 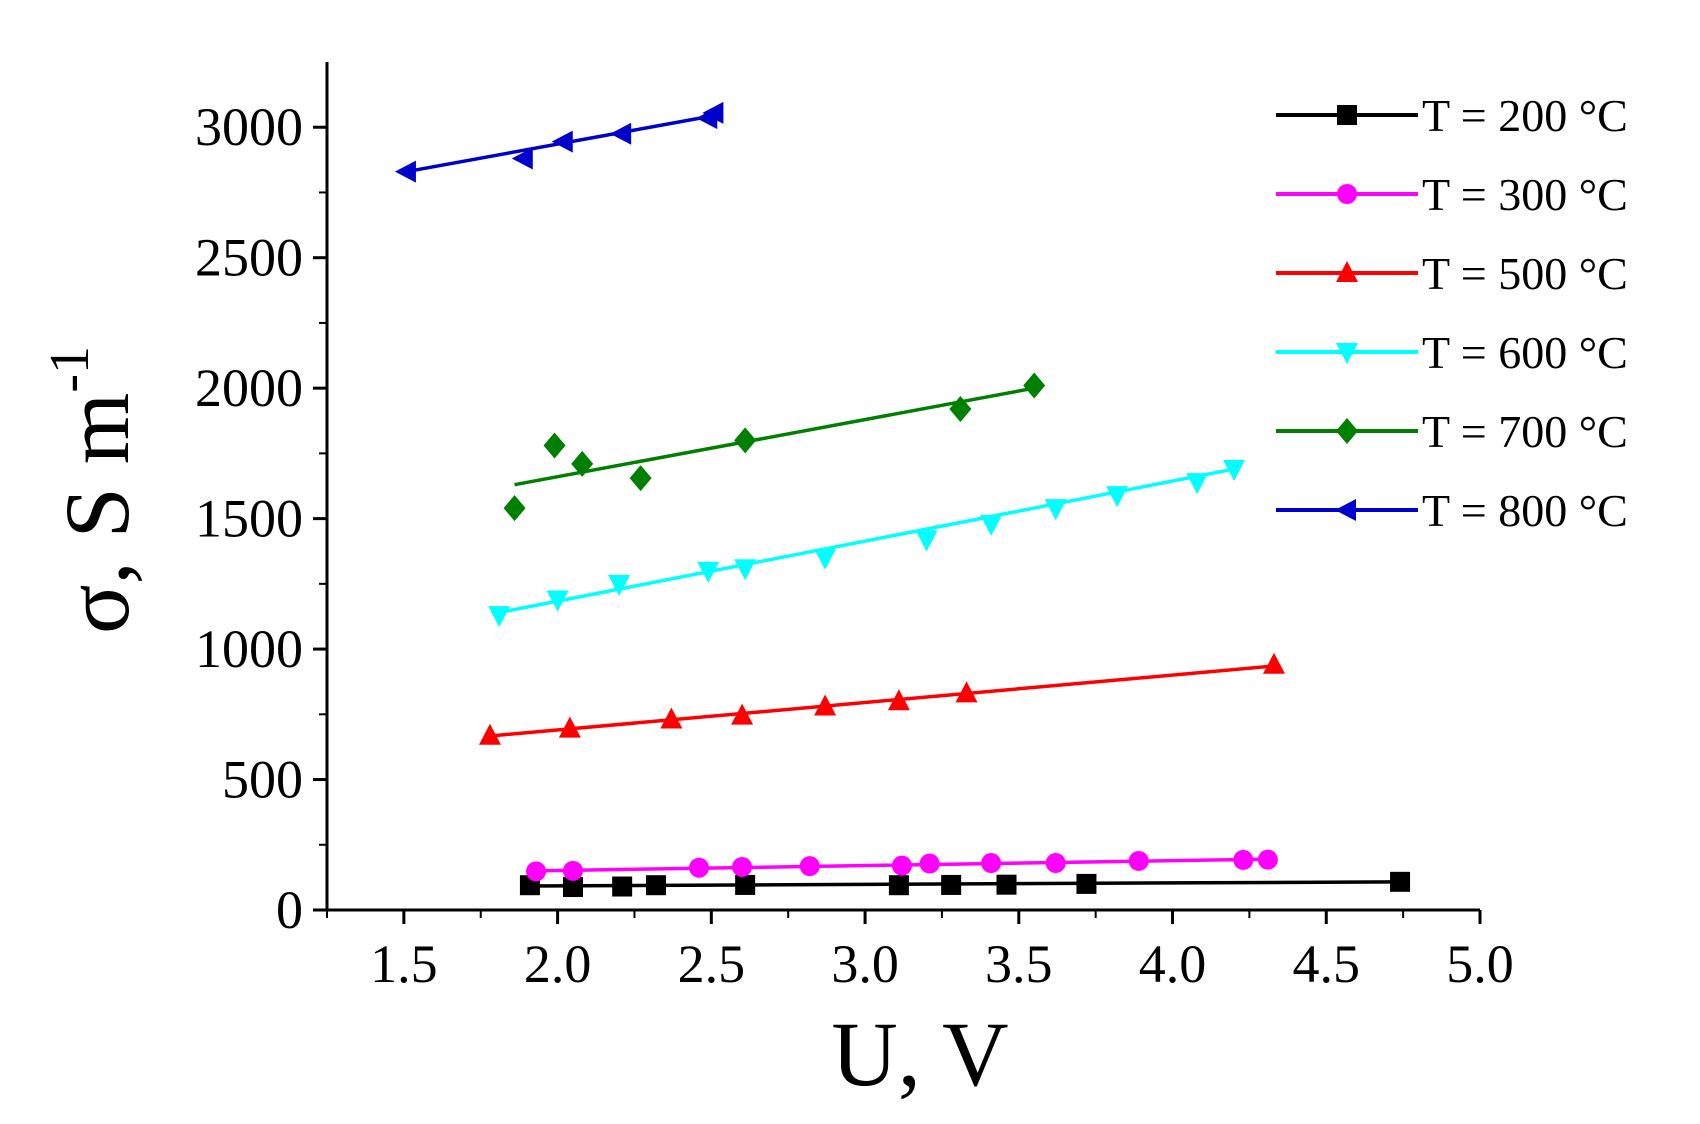 What do you see at coordinates (1480, 964) in the screenshot?
I see `x-tick-label: 5.0` at bounding box center [1480, 964].